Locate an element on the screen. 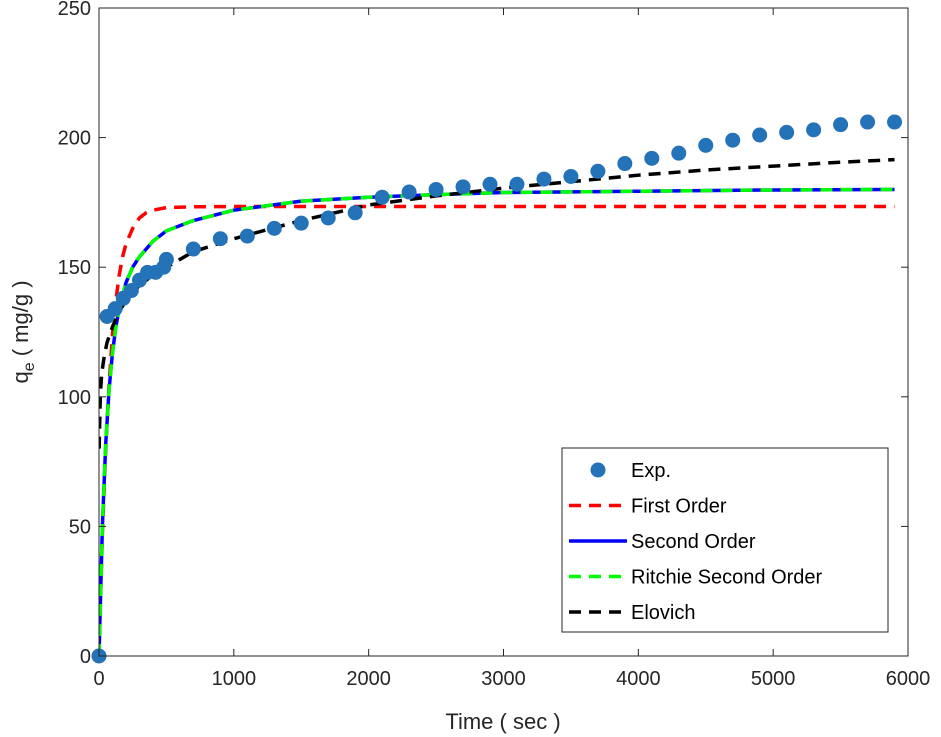 Image resolution: width=941 pixels, height=737 pixels. legend-marker-exp is located at coordinates (598, 470).